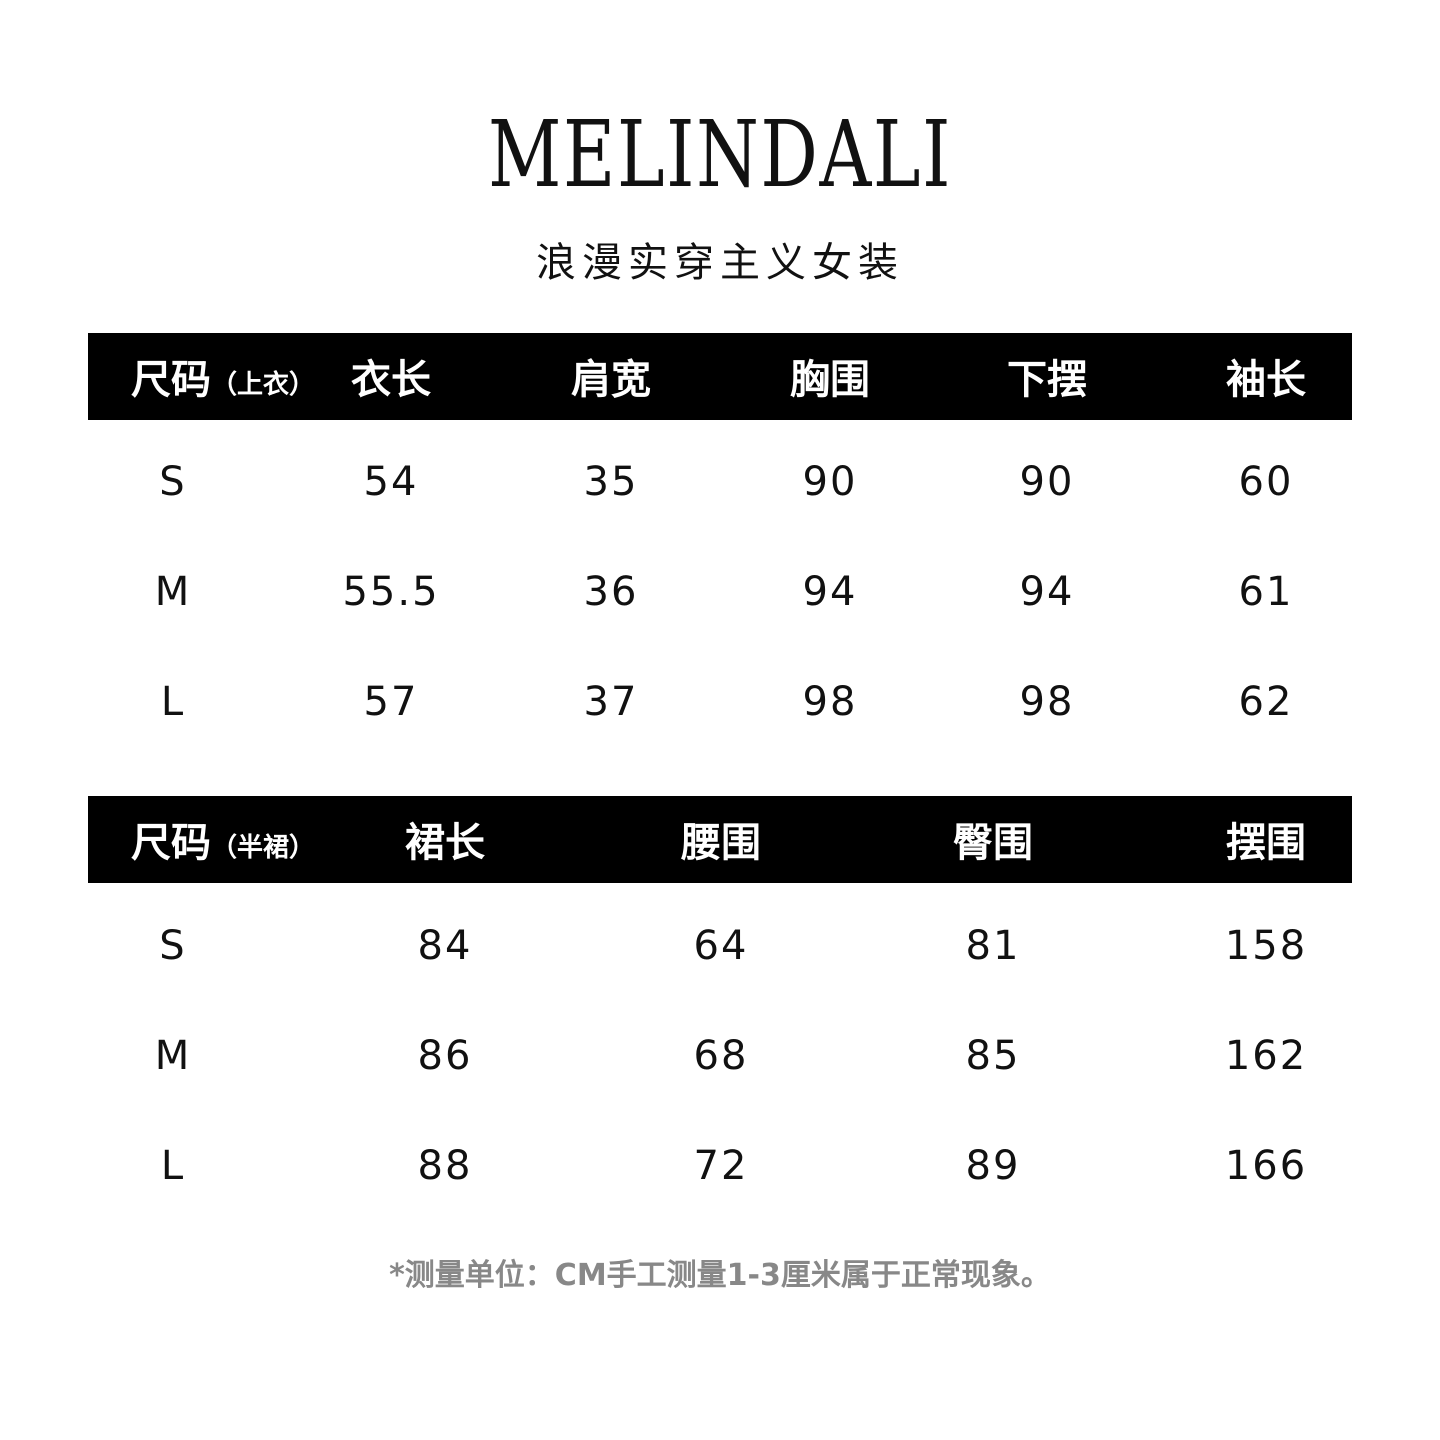  Describe the element at coordinates (1266, 482) in the screenshot. I see `value-cell: 60` at that location.